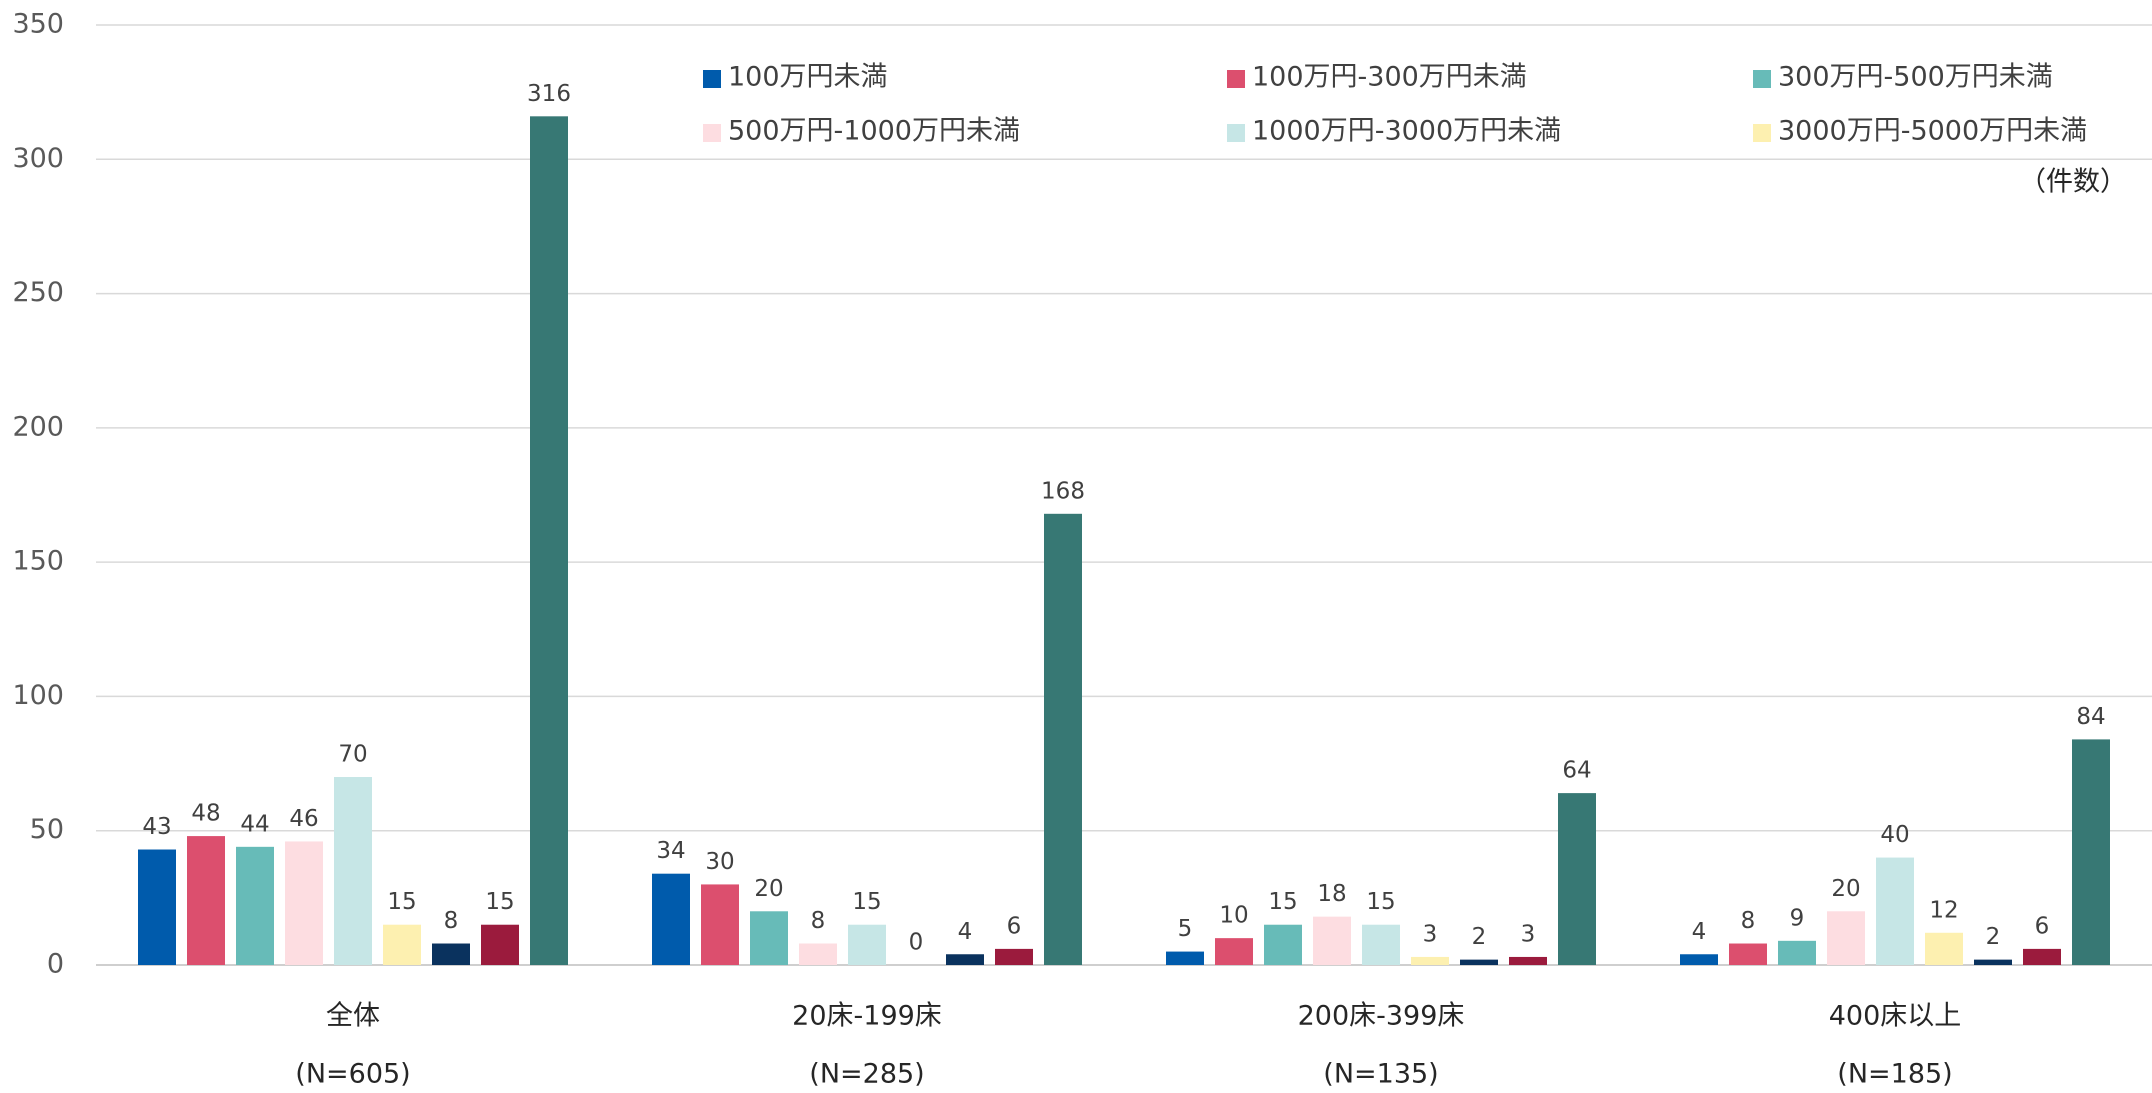 The height and width of the screenshot is (1093, 2152). What do you see at coordinates (1185, 929) in the screenshot?
I see `data-label: 5` at bounding box center [1185, 929].